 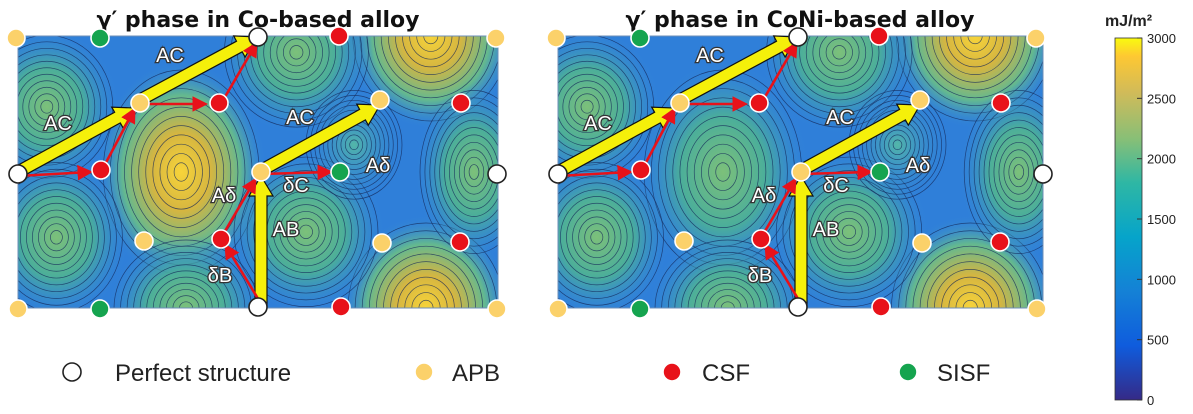 I want to click on colorbar-tick-label: 0, so click(x=1150, y=400).